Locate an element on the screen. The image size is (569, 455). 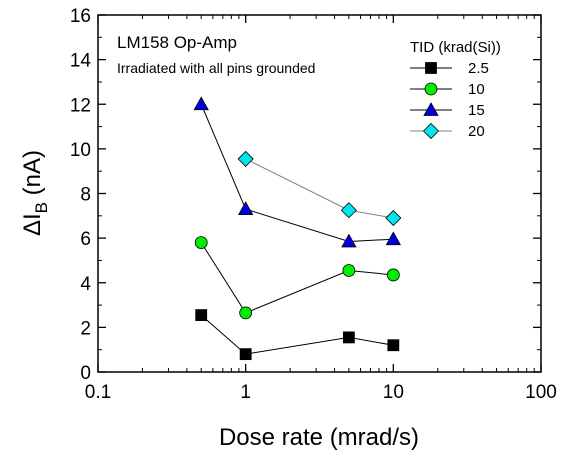
y-tick-label: 10 is located at coordinates (80, 150).